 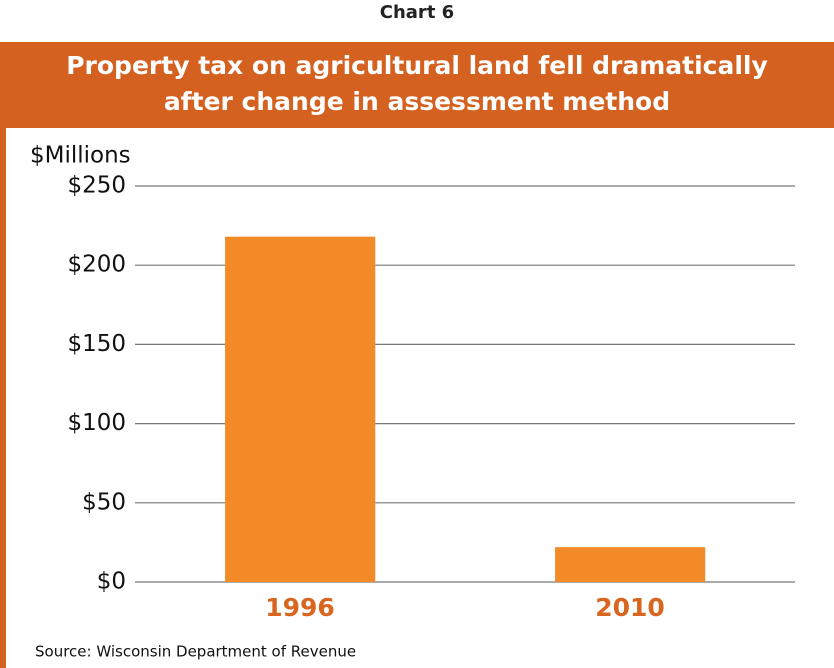 I want to click on x-tick-label: 1996, so click(x=300, y=607).